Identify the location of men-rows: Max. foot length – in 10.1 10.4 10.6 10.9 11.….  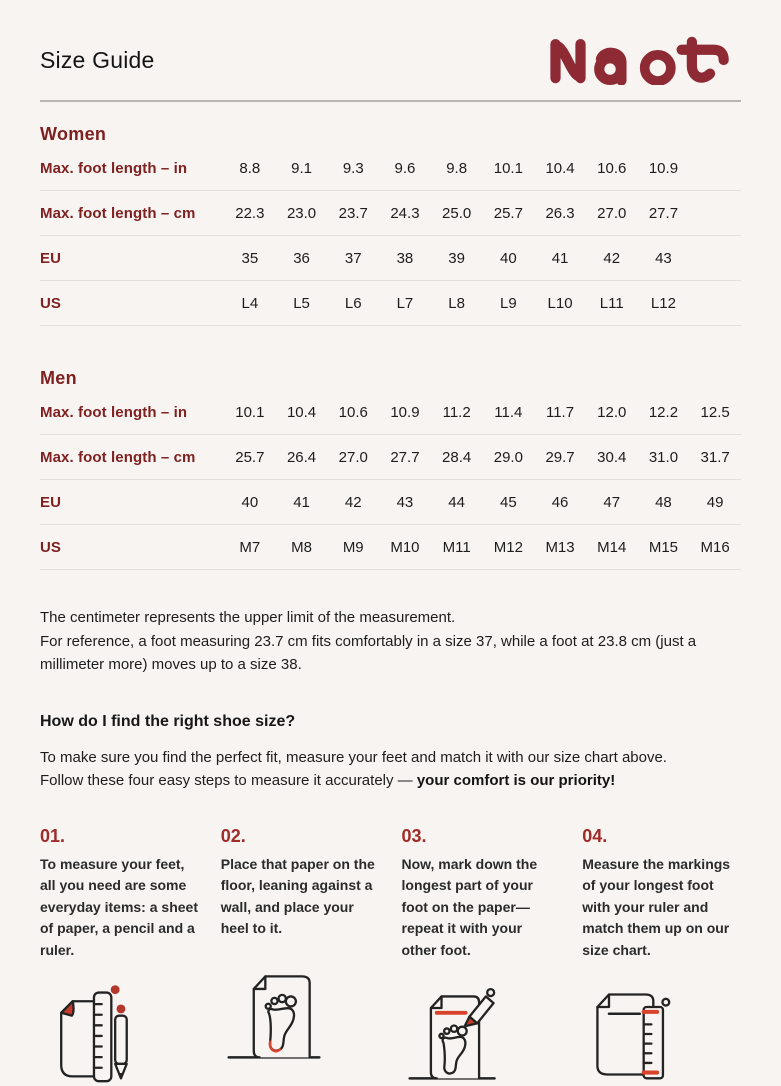
(390, 480).